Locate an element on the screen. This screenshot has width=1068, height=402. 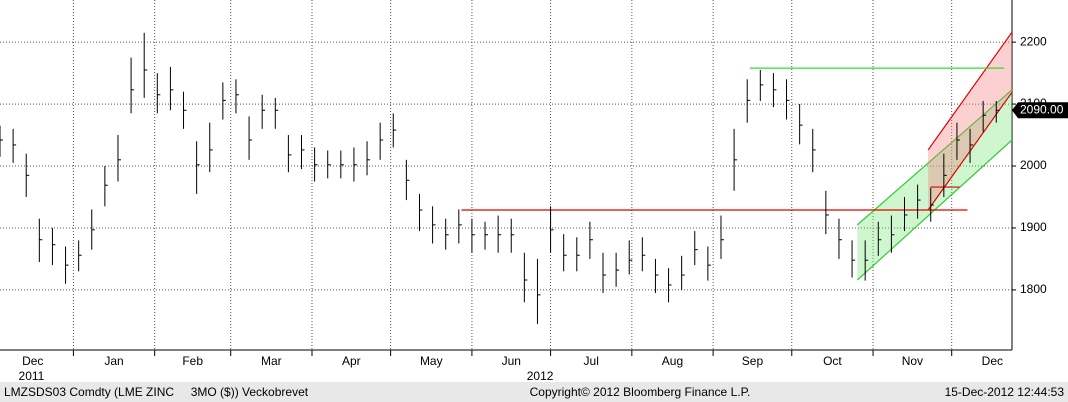
y-tick-label: 2000 is located at coordinates (1033, 165).